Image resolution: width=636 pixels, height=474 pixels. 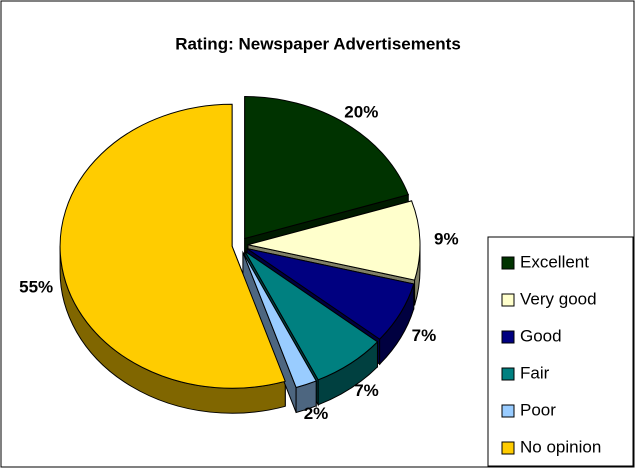 I want to click on legend-label: Good, so click(x=541, y=335).